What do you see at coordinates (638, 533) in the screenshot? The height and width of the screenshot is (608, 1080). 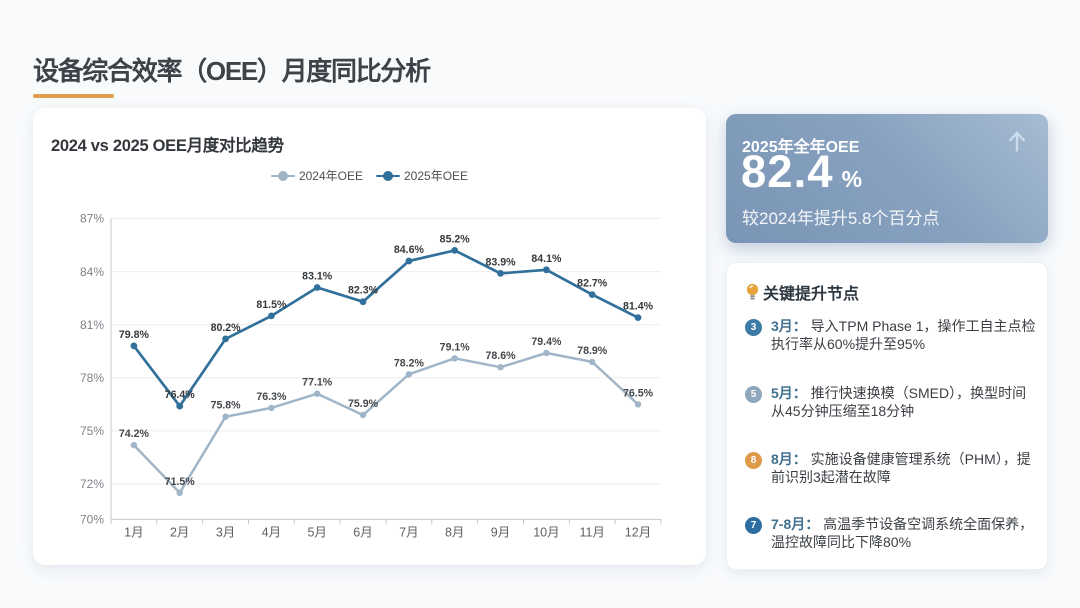 I see `svg-text: 12月` at bounding box center [638, 533].